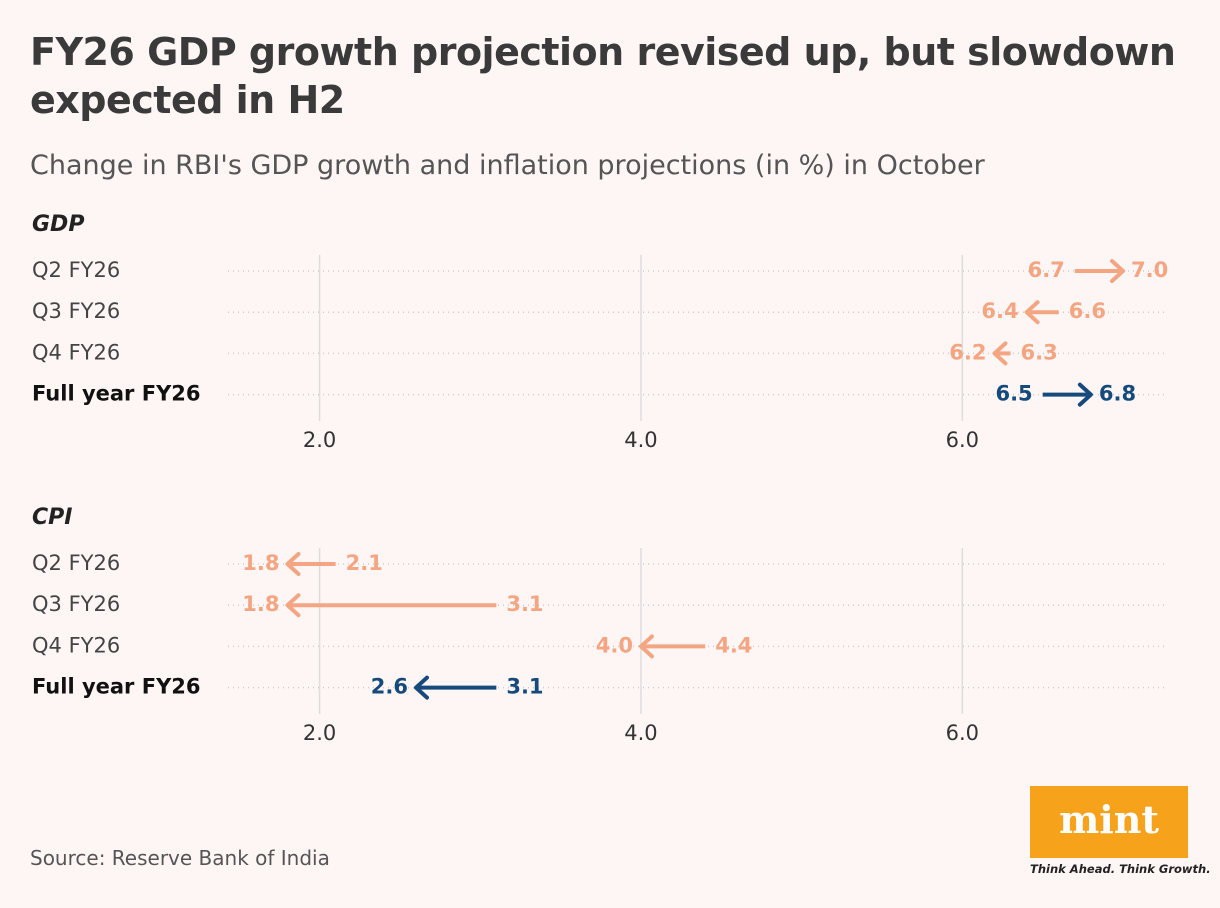 The width and height of the screenshot is (1220, 908). Describe the element at coordinates (1109, 822) in the screenshot. I see `logo: mint` at that location.